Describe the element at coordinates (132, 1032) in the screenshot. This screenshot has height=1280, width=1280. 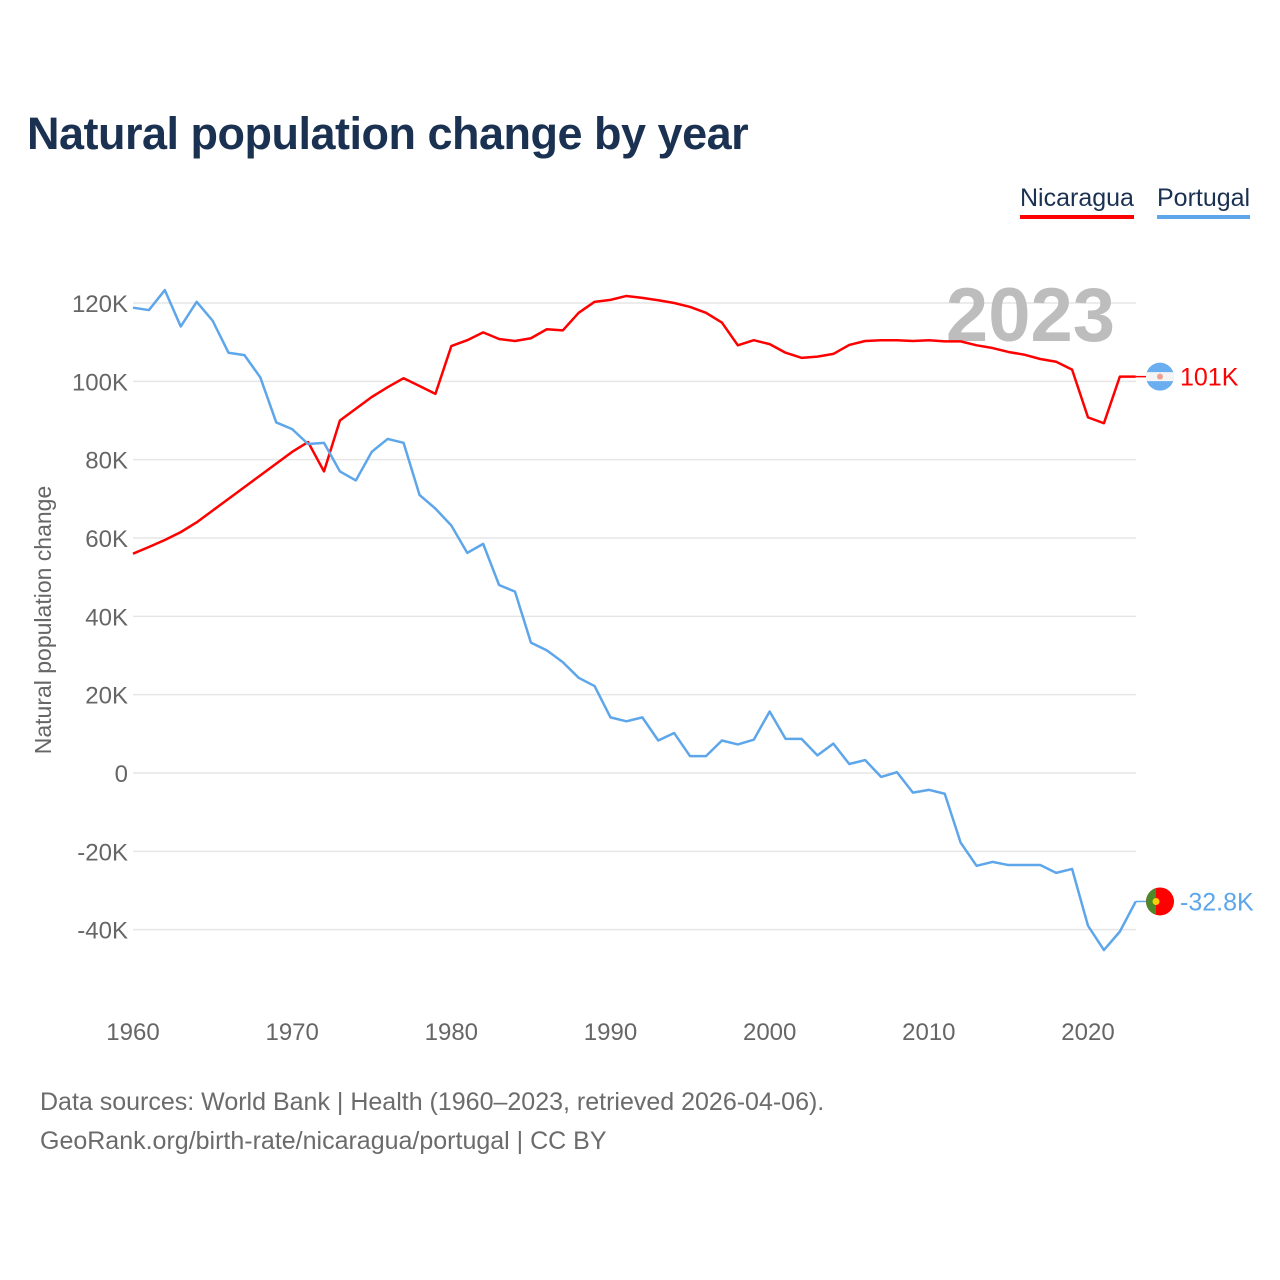
I see `x-tick-label: 1960` at that location.